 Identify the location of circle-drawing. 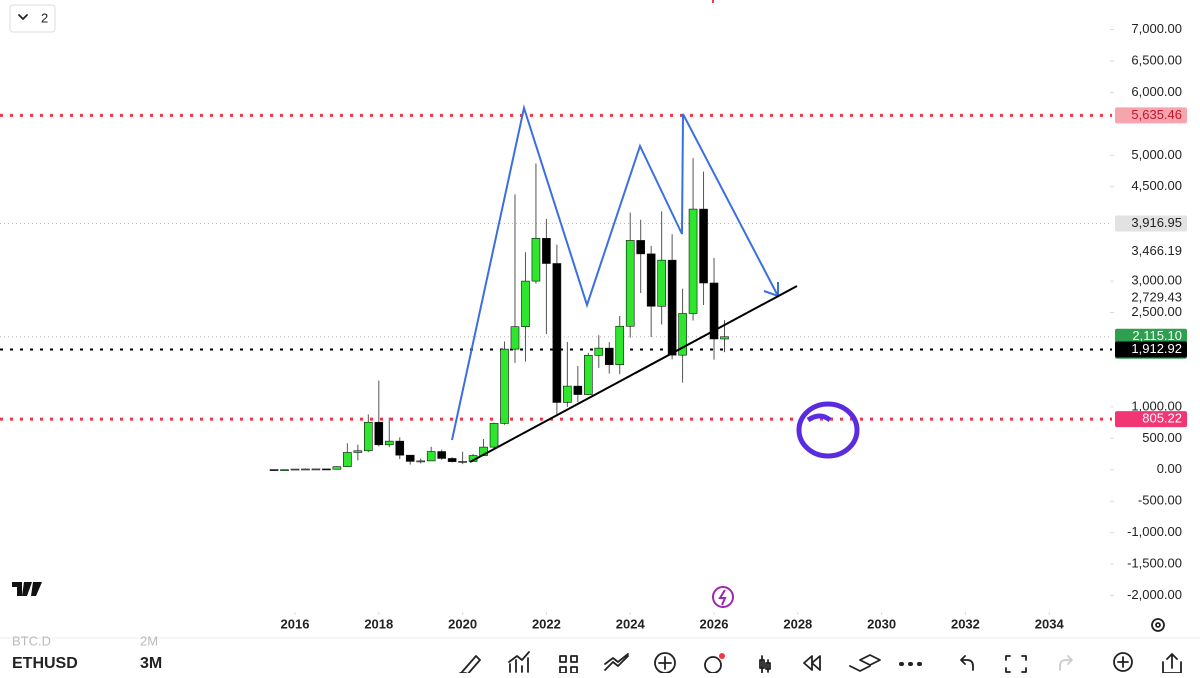
(828, 430).